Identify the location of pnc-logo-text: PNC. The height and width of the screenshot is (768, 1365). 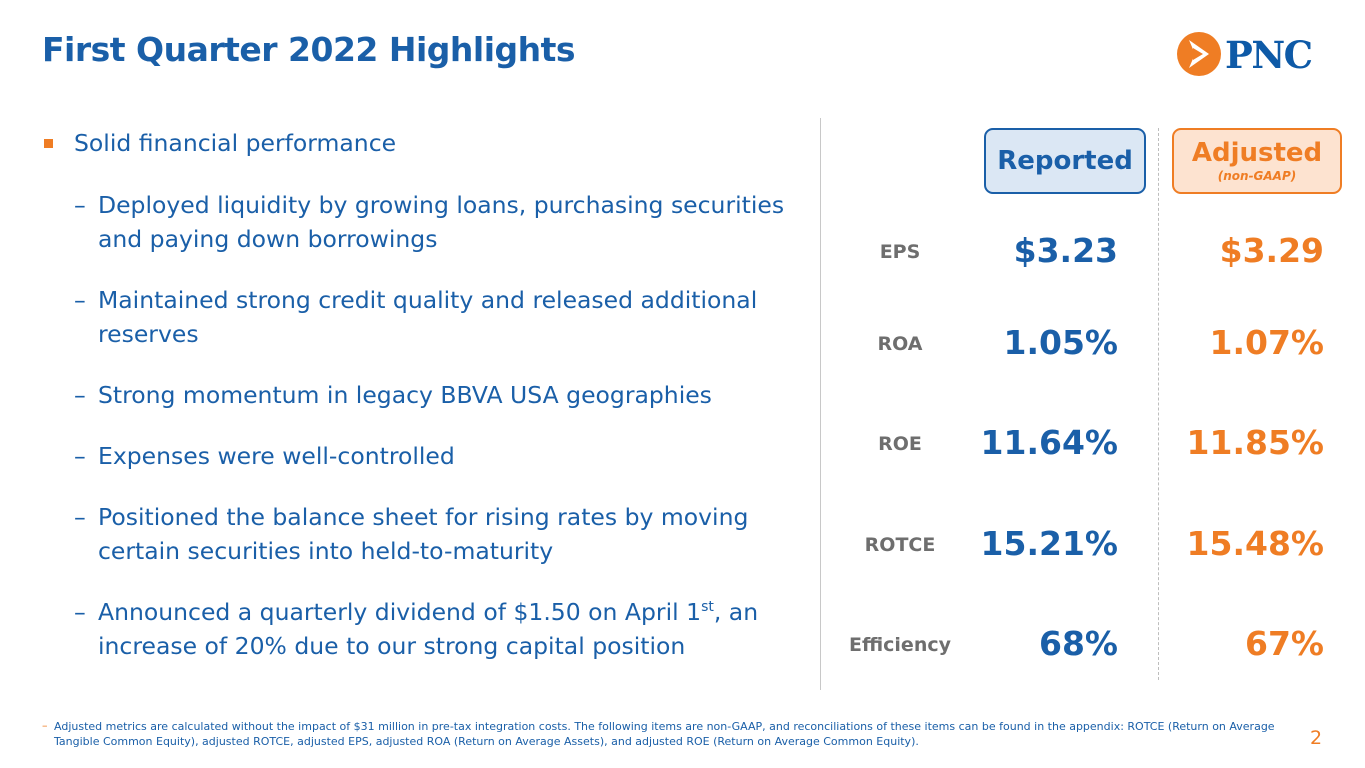
(1269, 55).